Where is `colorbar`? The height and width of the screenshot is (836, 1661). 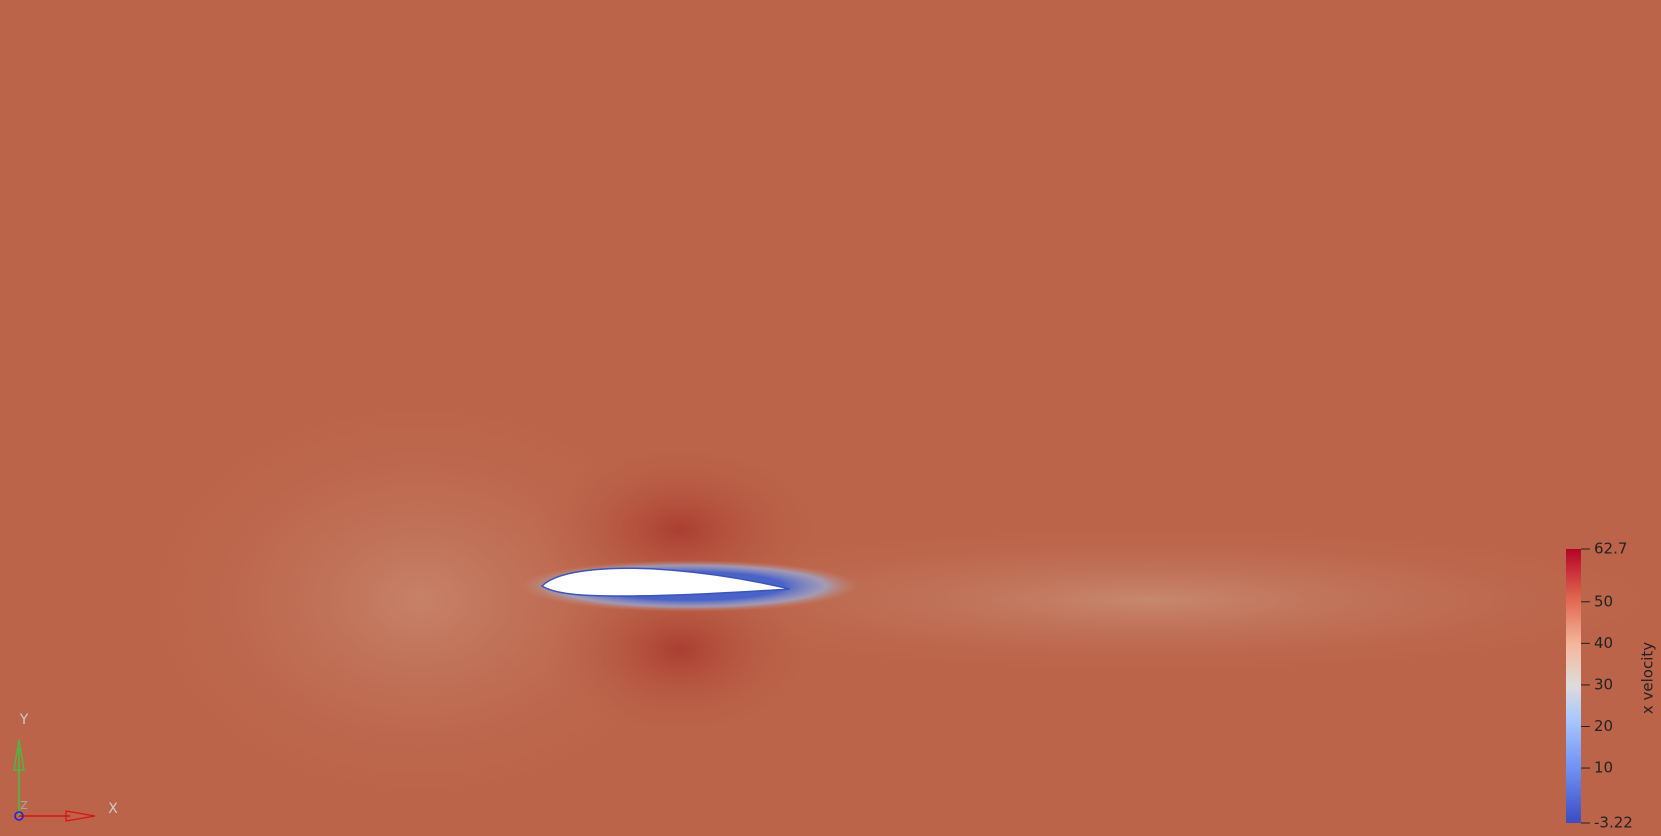 colorbar is located at coordinates (1573, 686).